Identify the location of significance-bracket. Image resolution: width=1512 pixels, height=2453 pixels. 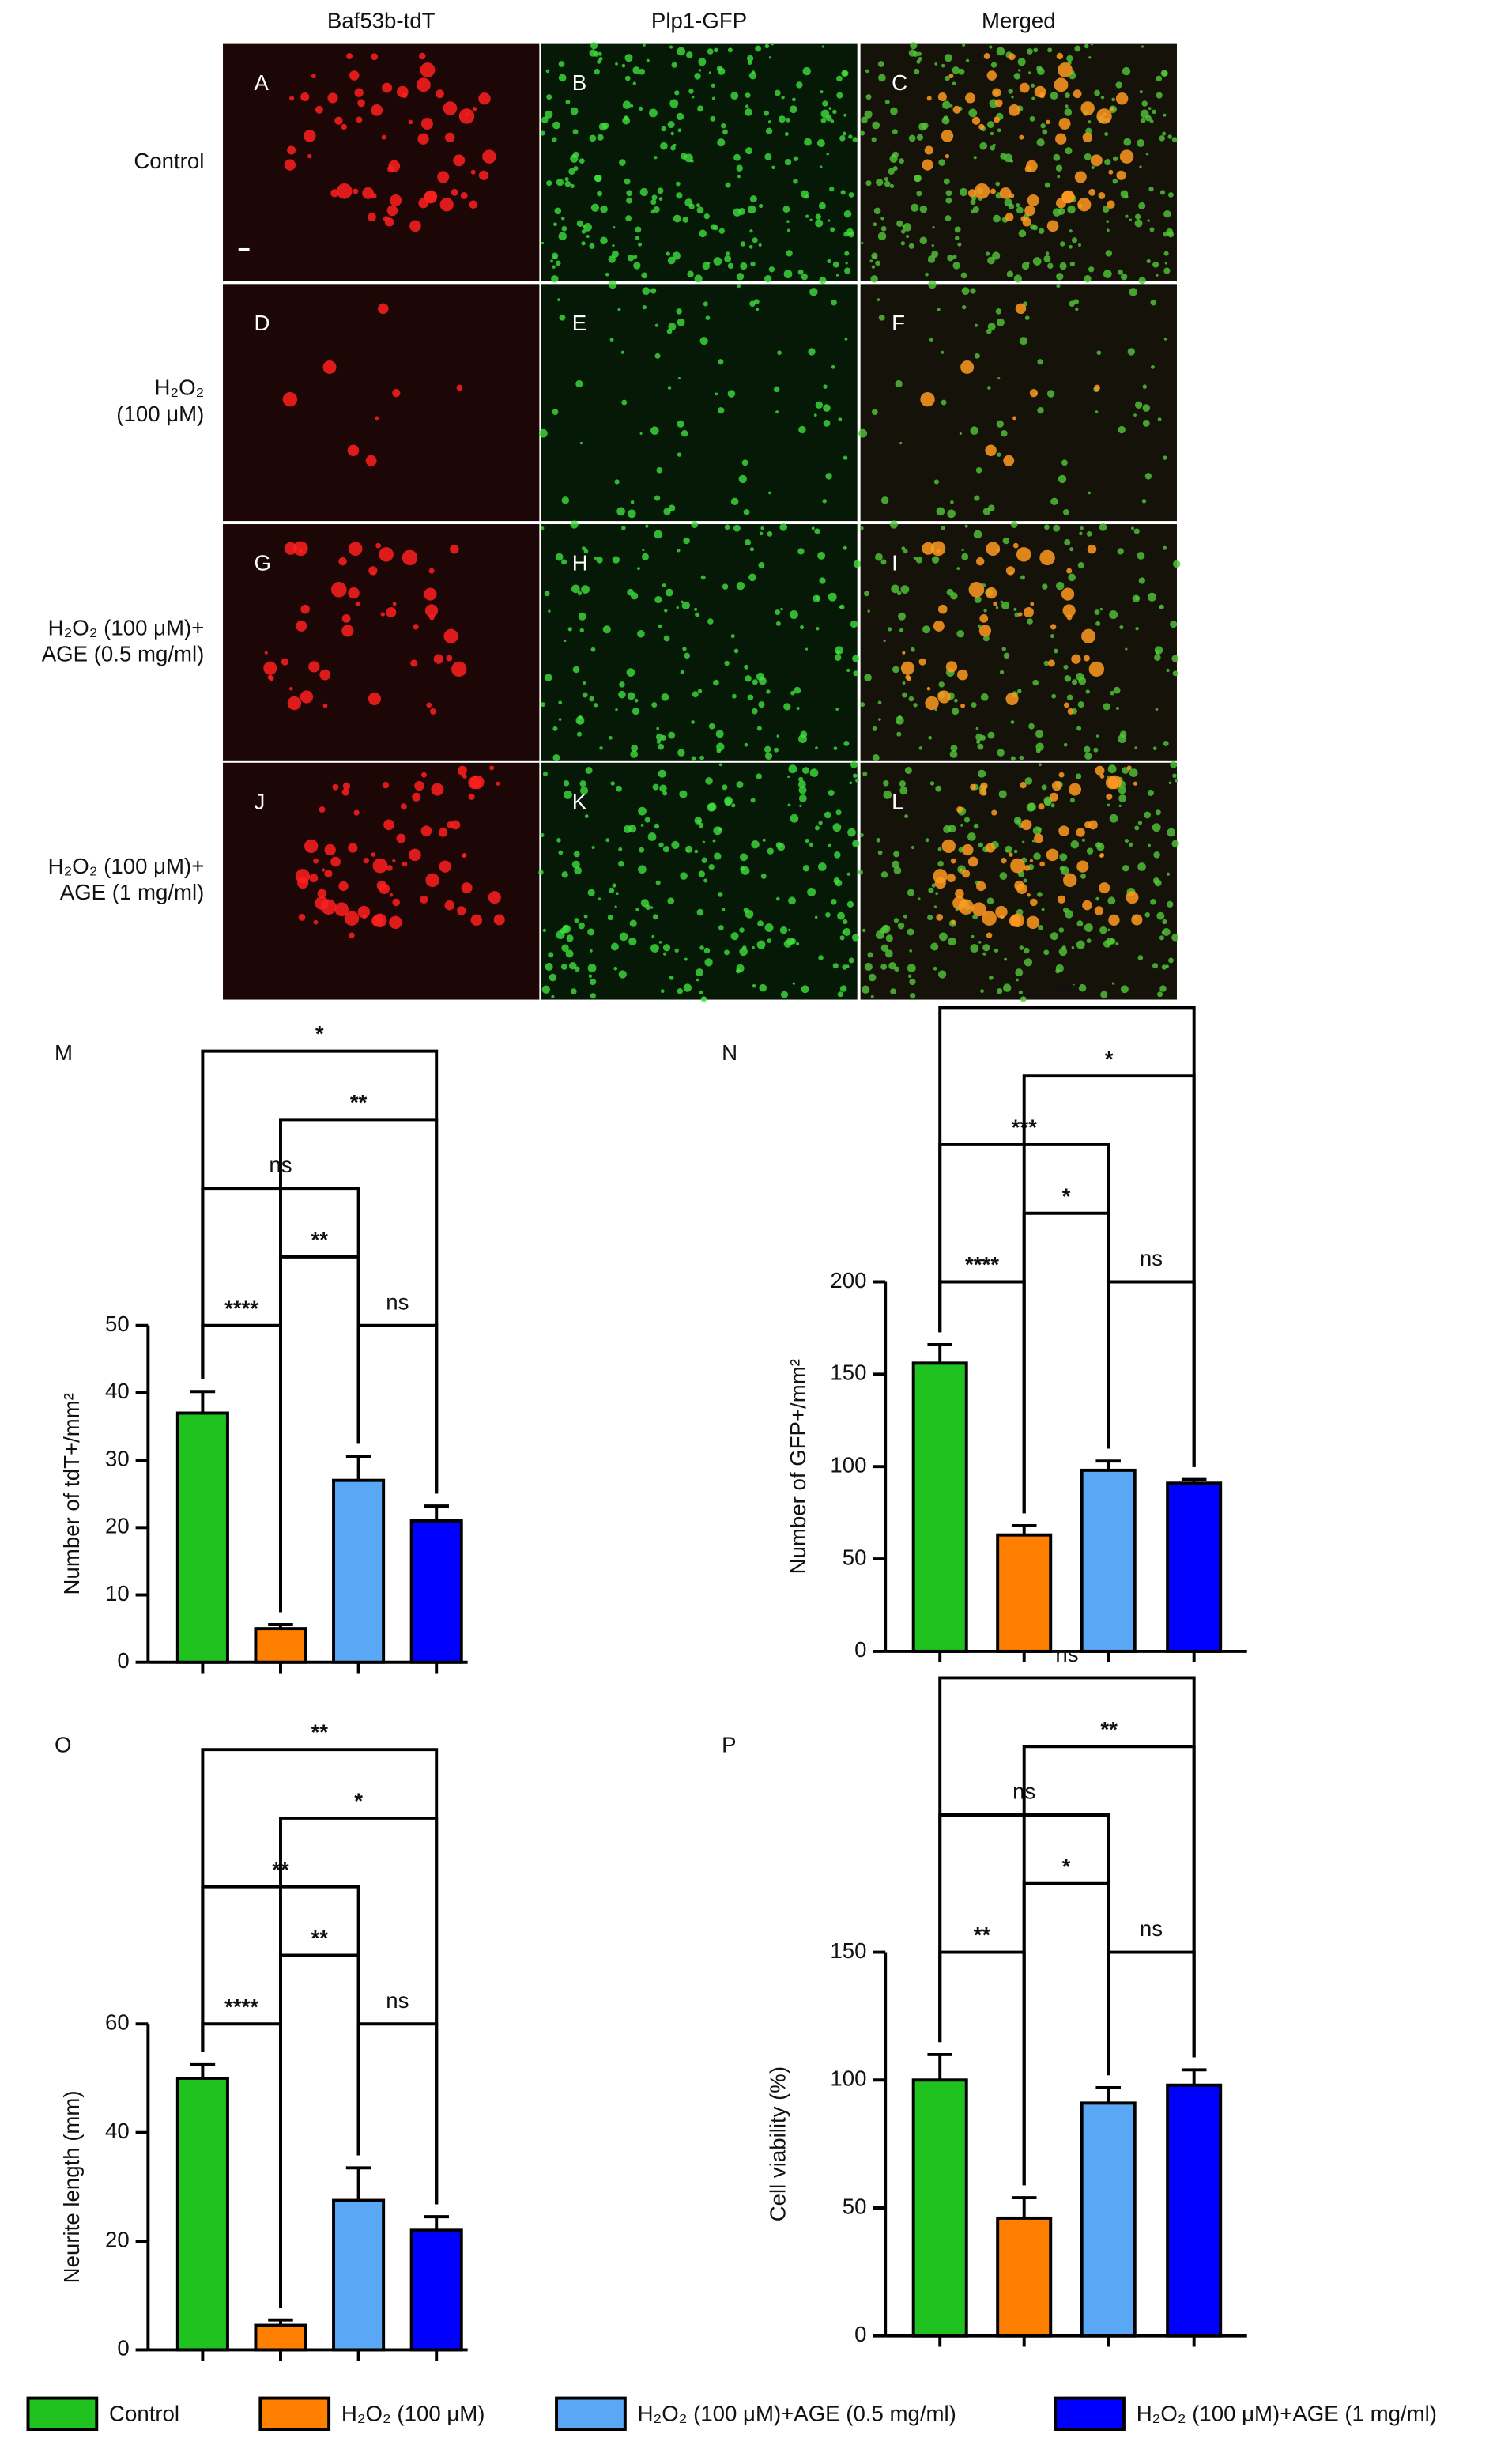
(320, 1272).